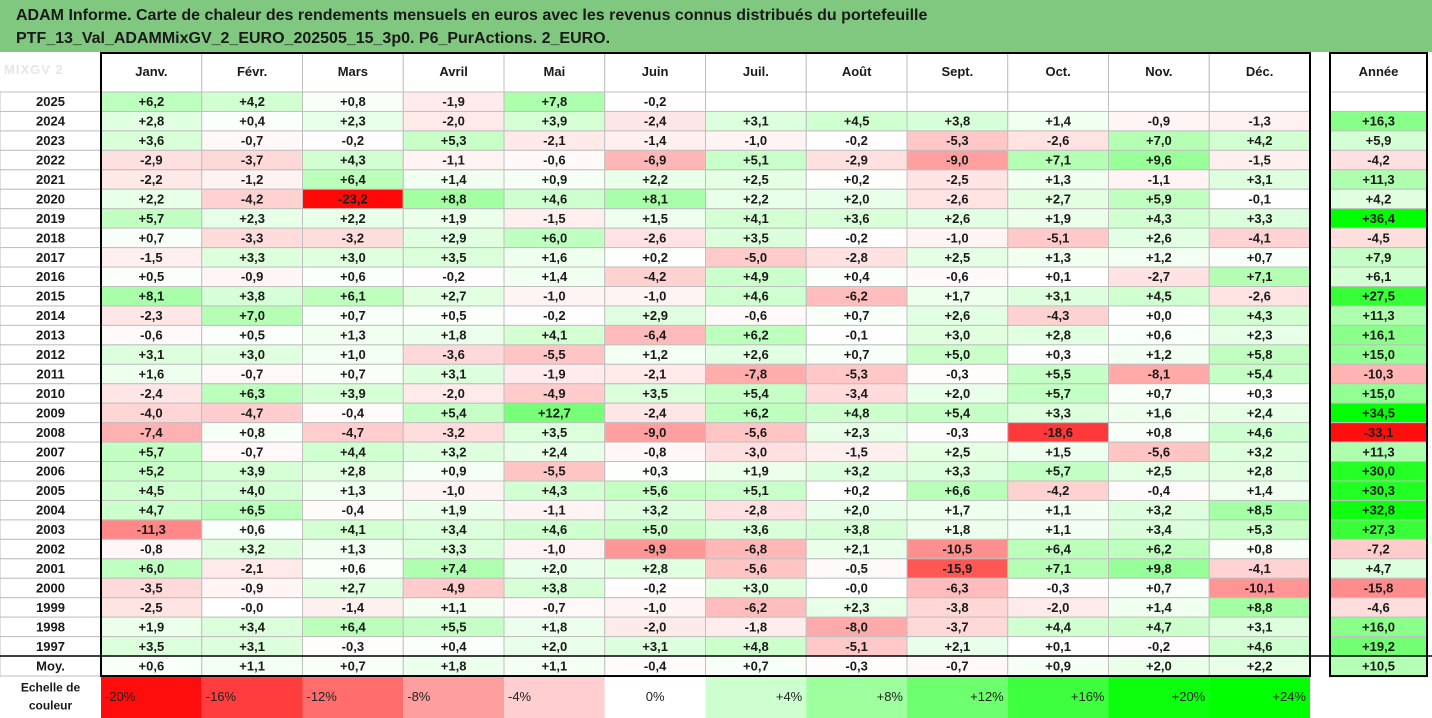  Describe the element at coordinates (554, 296) in the screenshot. I see `heatmap-cell-value: -1,0` at that location.